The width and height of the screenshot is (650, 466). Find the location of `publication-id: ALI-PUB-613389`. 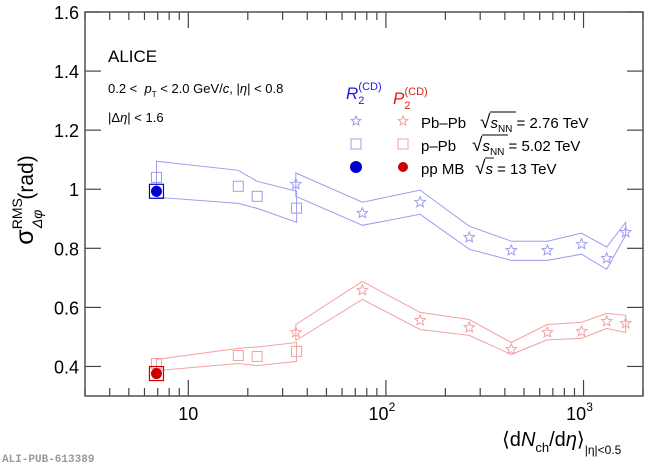

publication-id: ALI-PUB-613389 is located at coordinates (48, 460).